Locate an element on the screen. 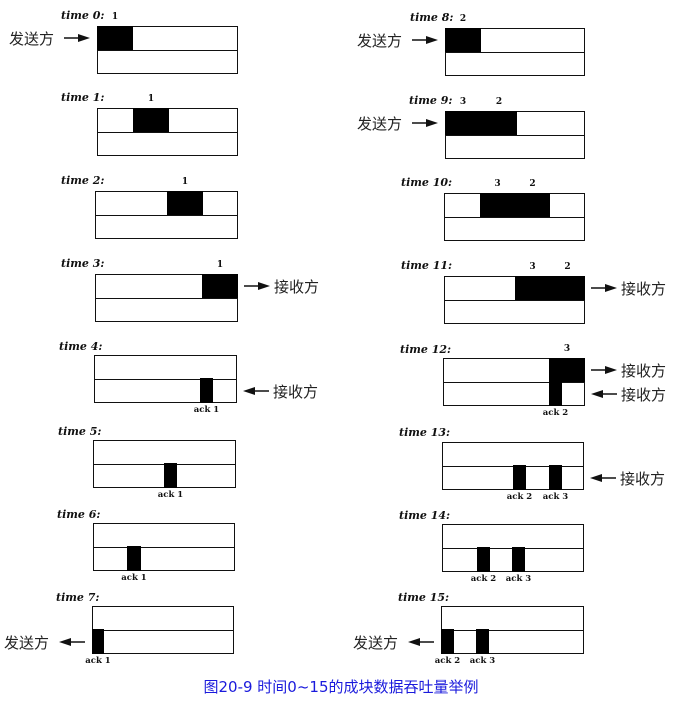 This screenshot has height=701, width=682. figure-caption: 图20-9 时间0~15的成块数据吞吐量举例 is located at coordinates (341, 687).